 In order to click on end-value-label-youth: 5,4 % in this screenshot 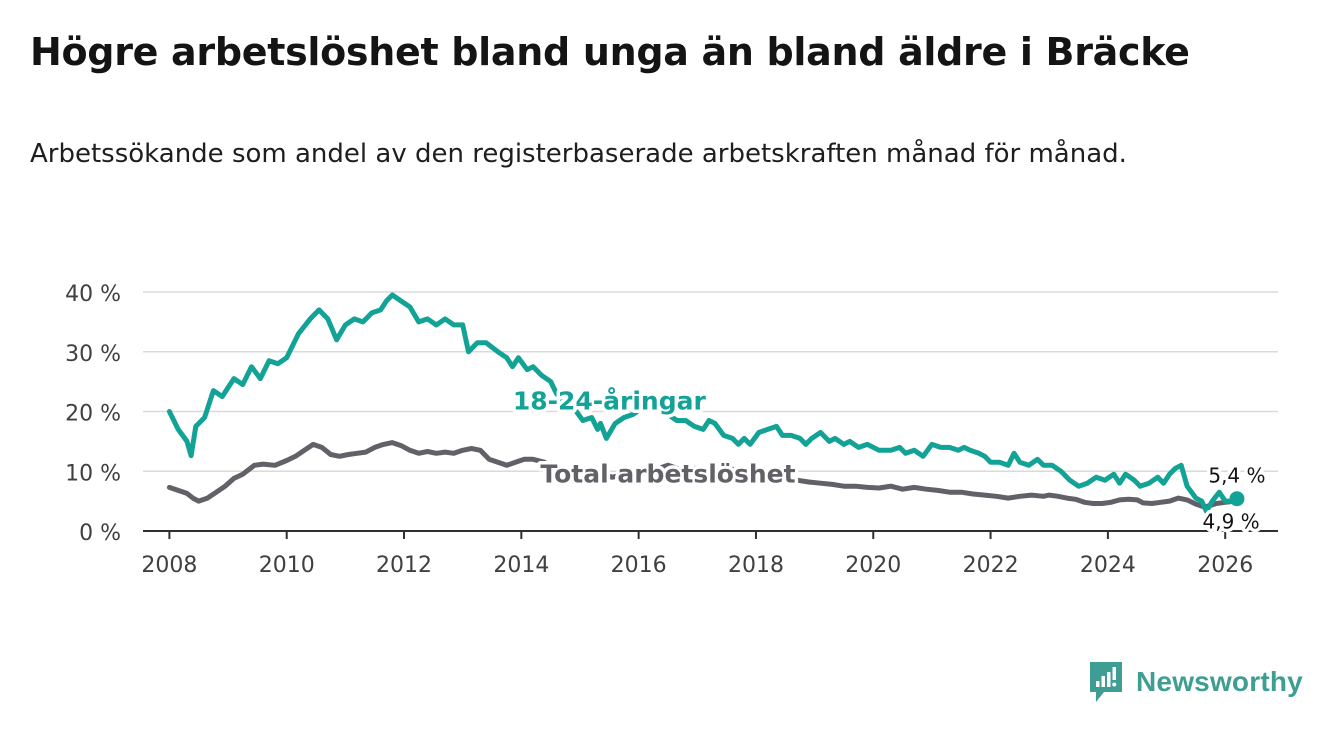, I will do `click(1236, 476)`.